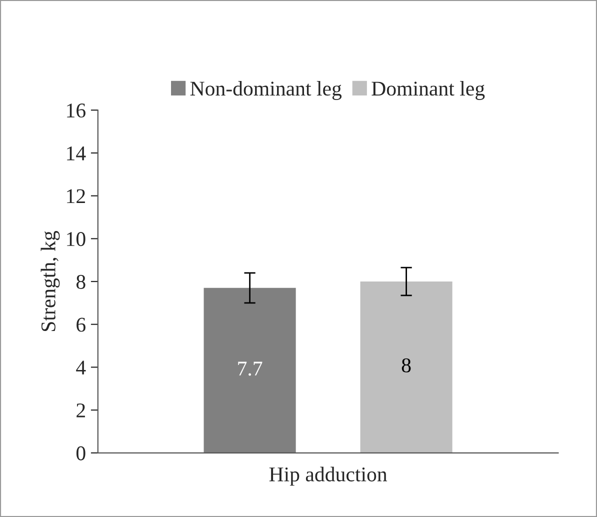  What do you see at coordinates (50, 281) in the screenshot?
I see `y-axis-title: Strength, kg` at bounding box center [50, 281].